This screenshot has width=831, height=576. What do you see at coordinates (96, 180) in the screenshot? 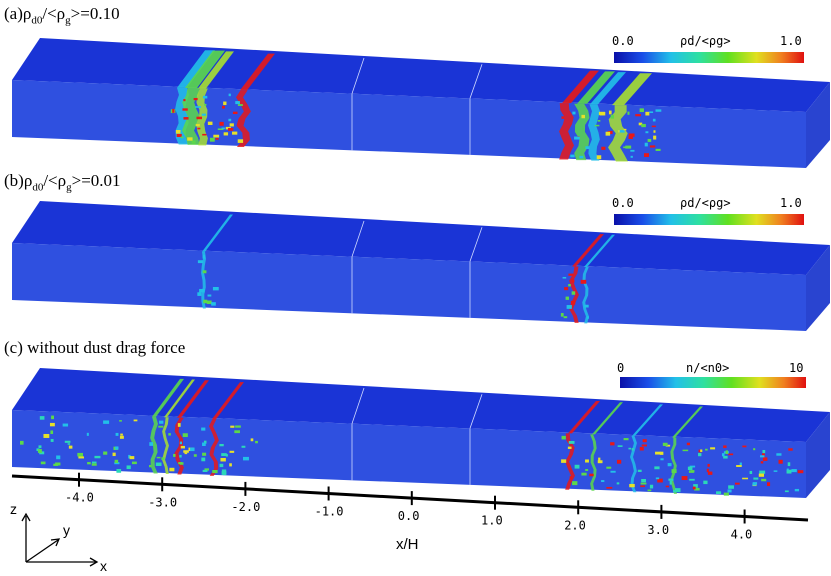
I see `panel-b-value: >=0.01` at bounding box center [96, 180].